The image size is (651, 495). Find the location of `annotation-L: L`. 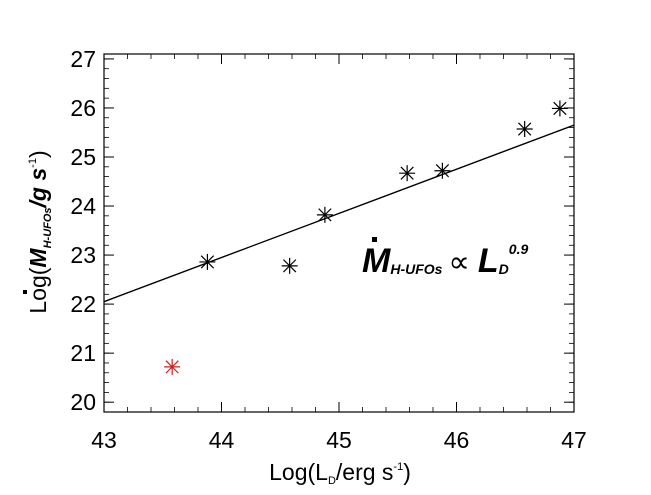

annotation-L: L is located at coordinates (488, 261).